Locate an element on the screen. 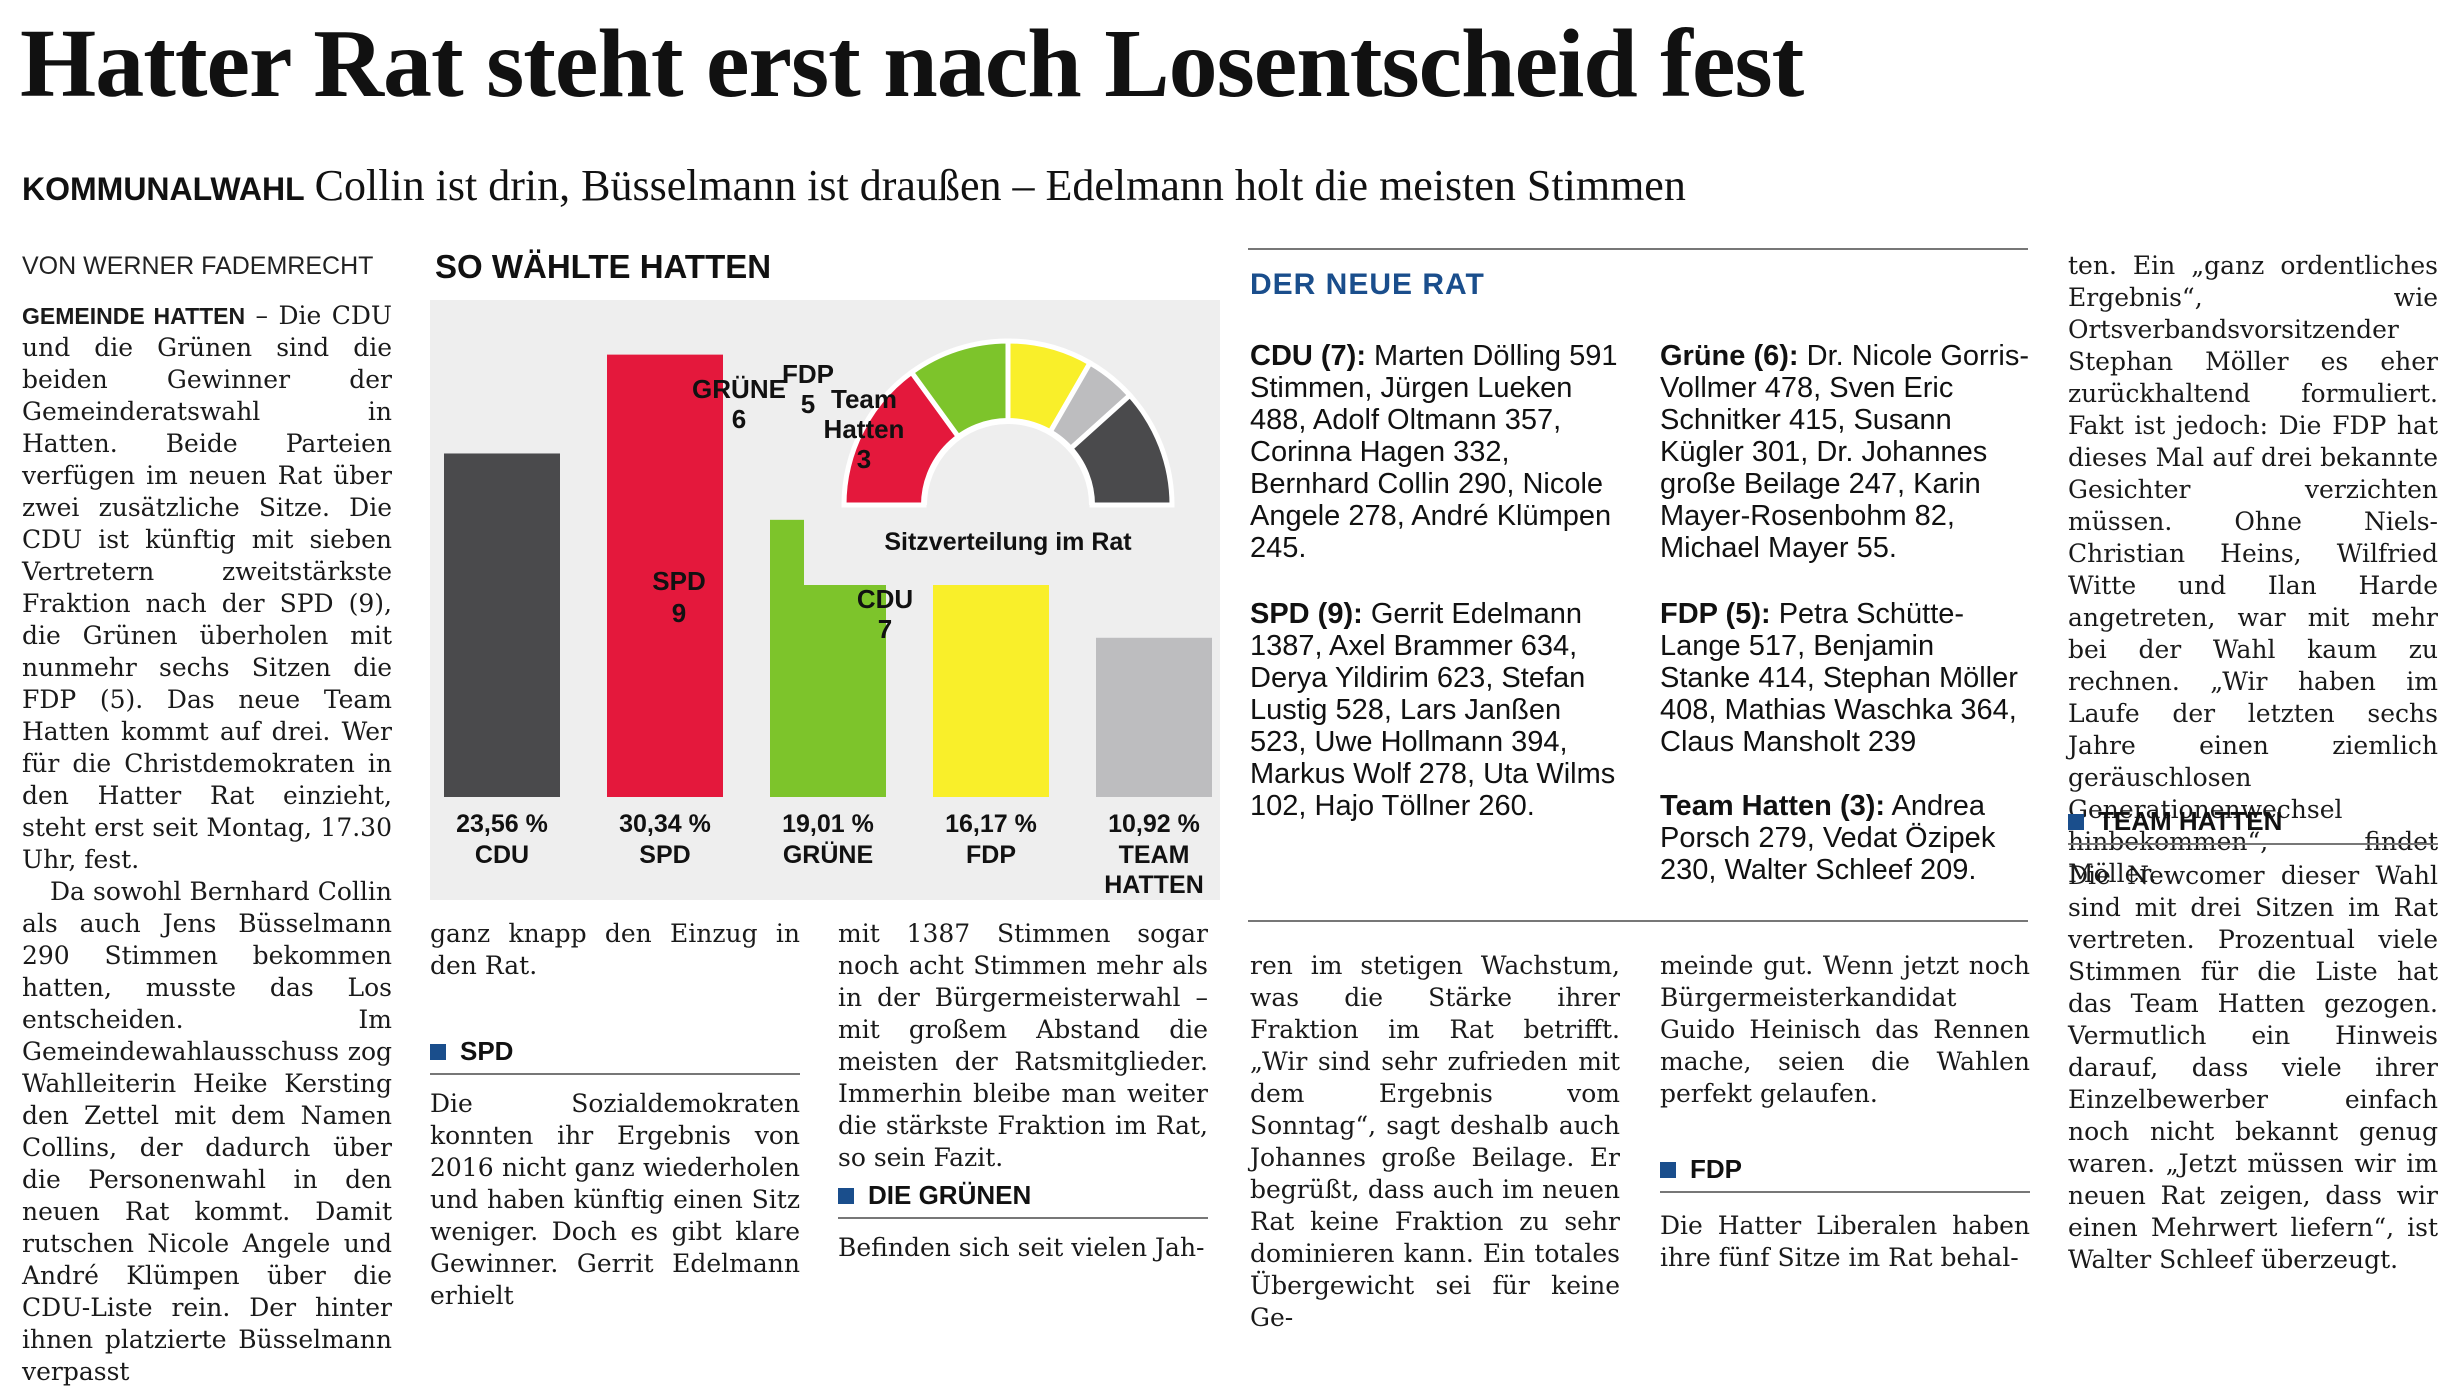 The height and width of the screenshot is (1388, 2459). bar-category-label: CDU is located at coordinates (502, 855).